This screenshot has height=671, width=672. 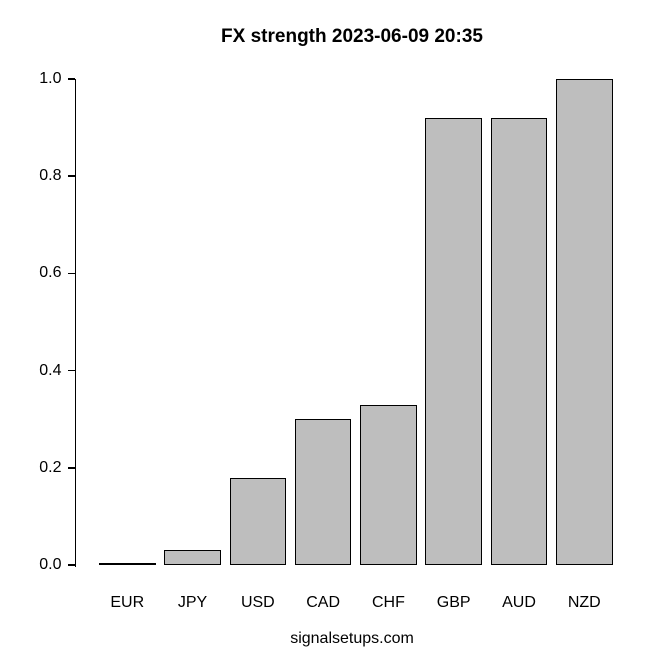 I want to click on bar-nzd, so click(x=584, y=322).